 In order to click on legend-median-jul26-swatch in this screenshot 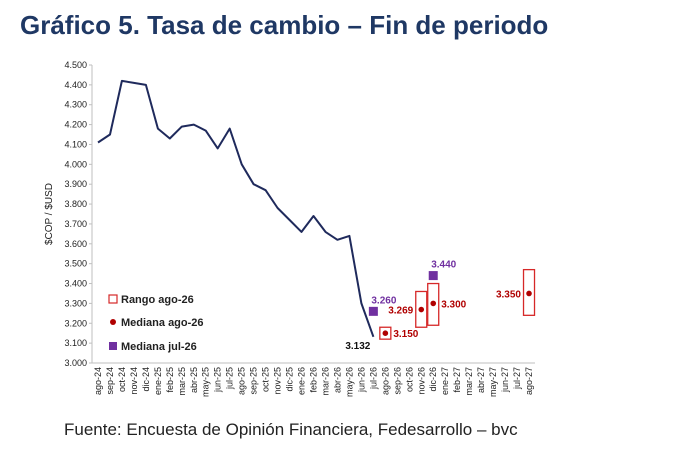, I will do `click(113, 346)`.